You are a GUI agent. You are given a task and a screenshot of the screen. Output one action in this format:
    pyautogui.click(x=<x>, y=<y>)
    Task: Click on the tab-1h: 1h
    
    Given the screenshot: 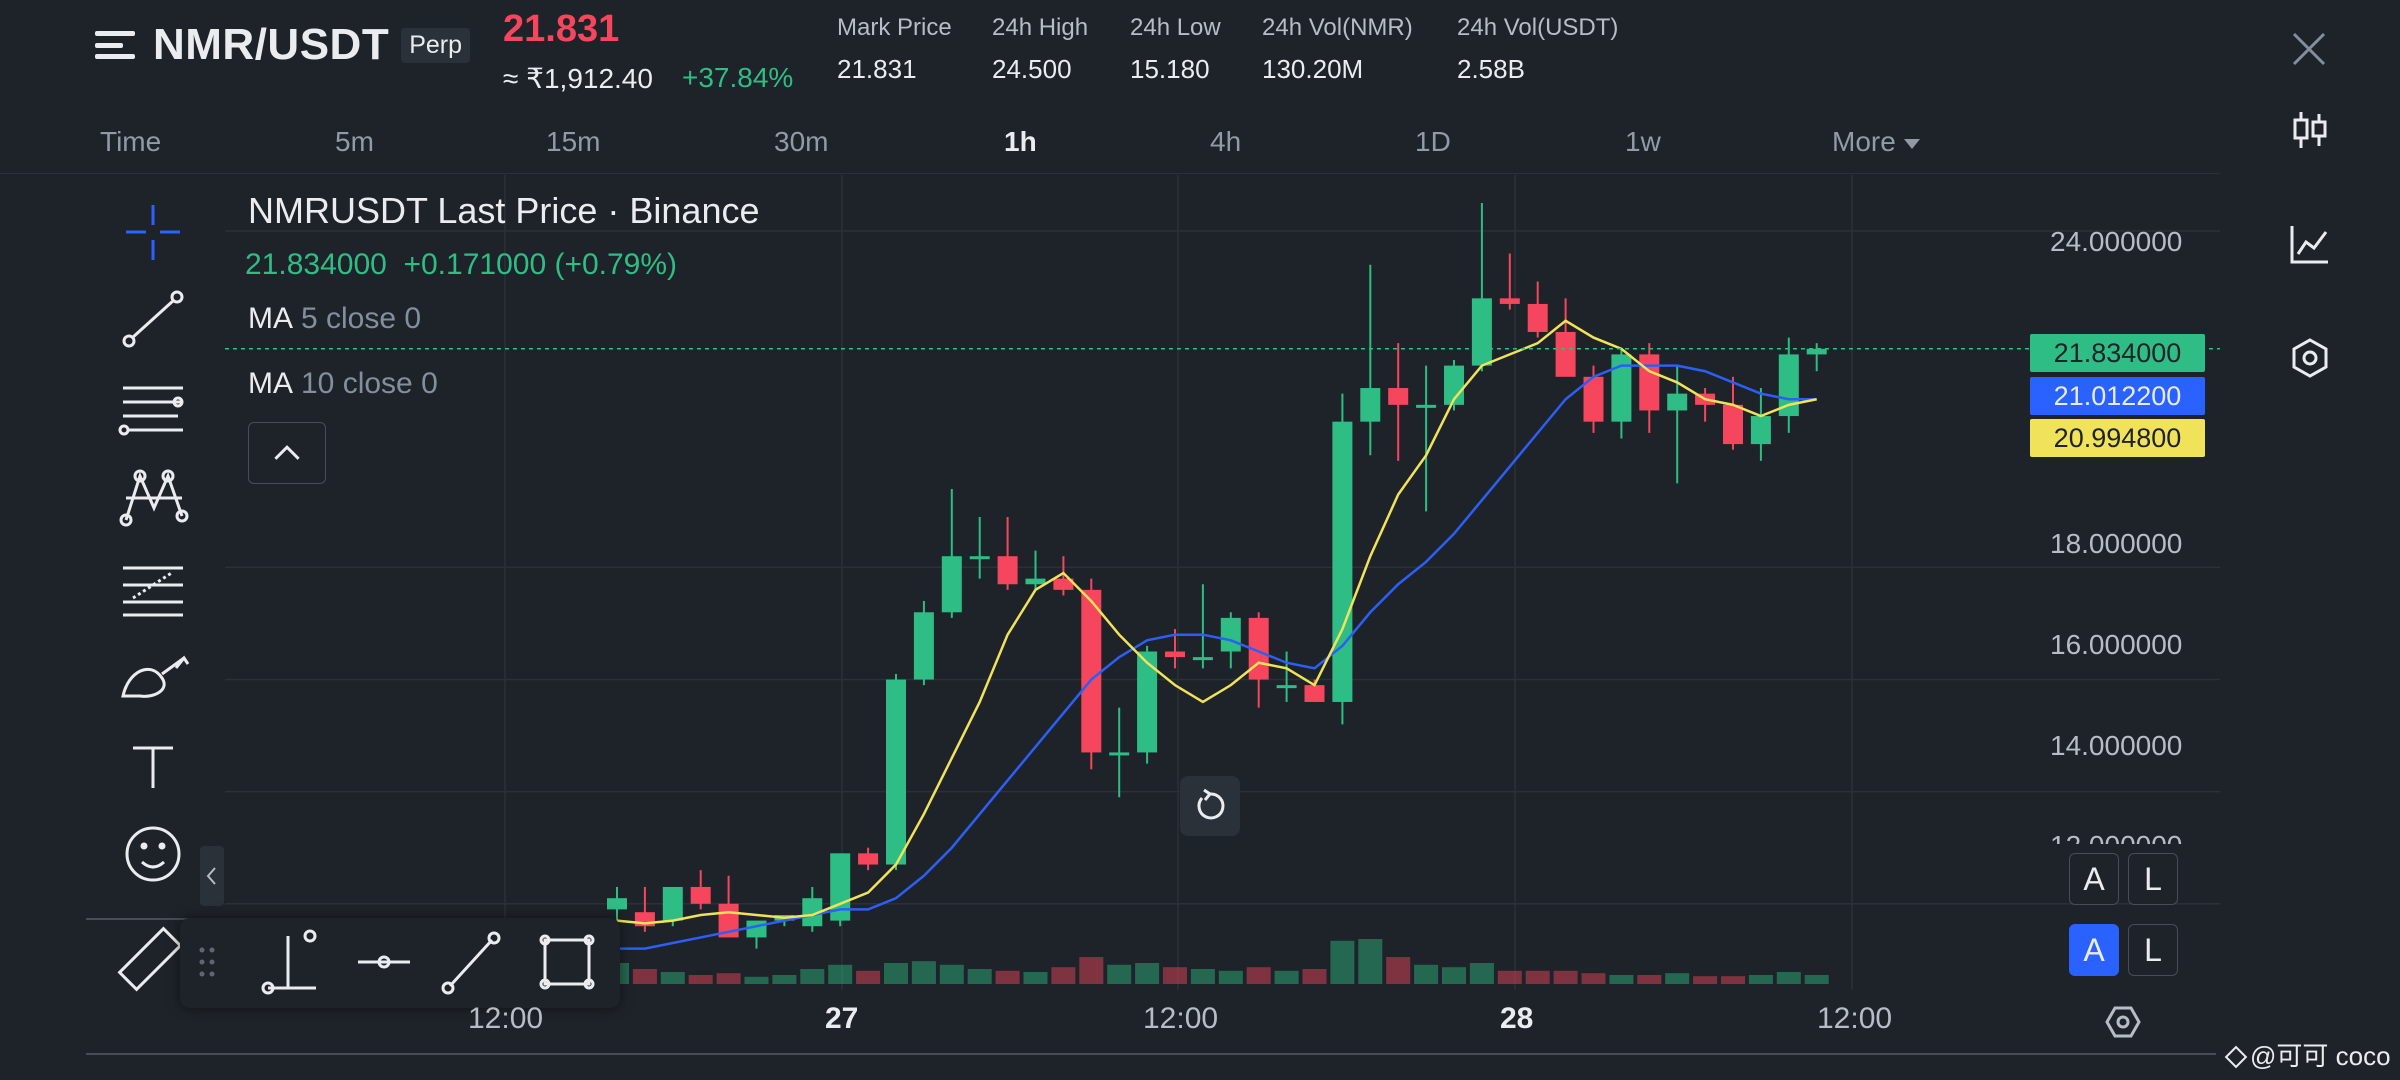 What is the action you would take?
    pyautogui.click(x=1020, y=141)
    